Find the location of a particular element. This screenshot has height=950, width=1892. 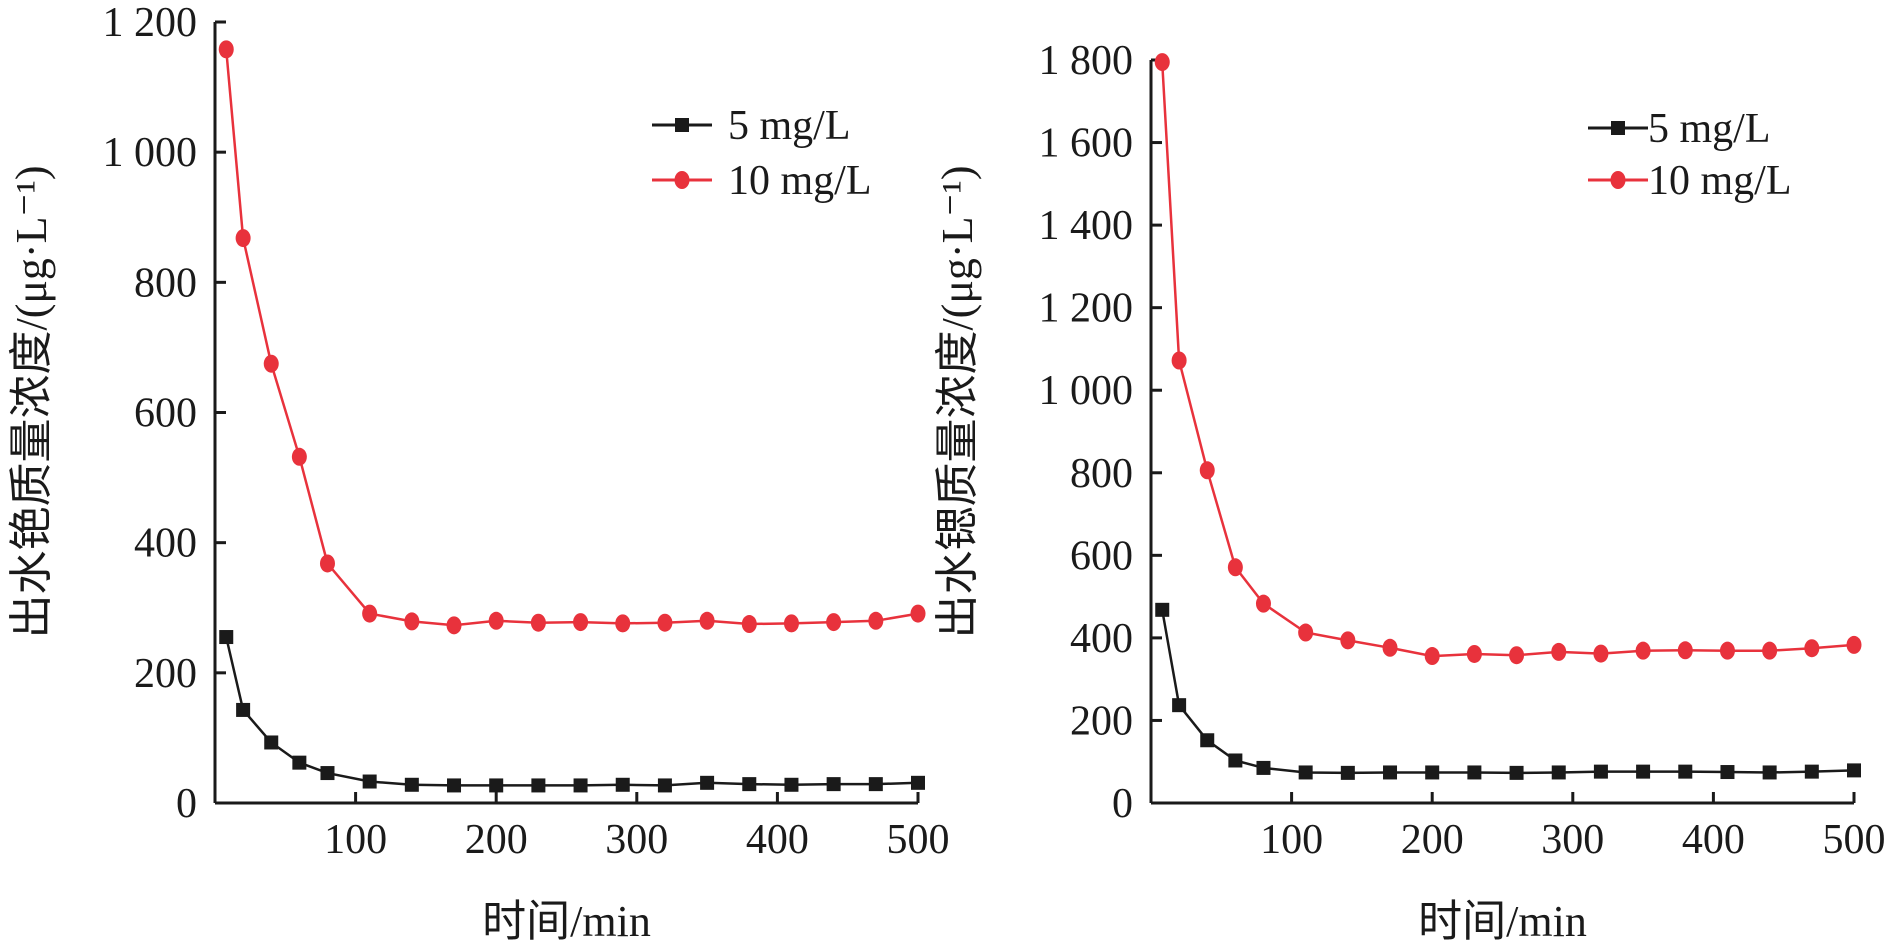

y-tick-label: 1 400 is located at coordinates (1086, 226).